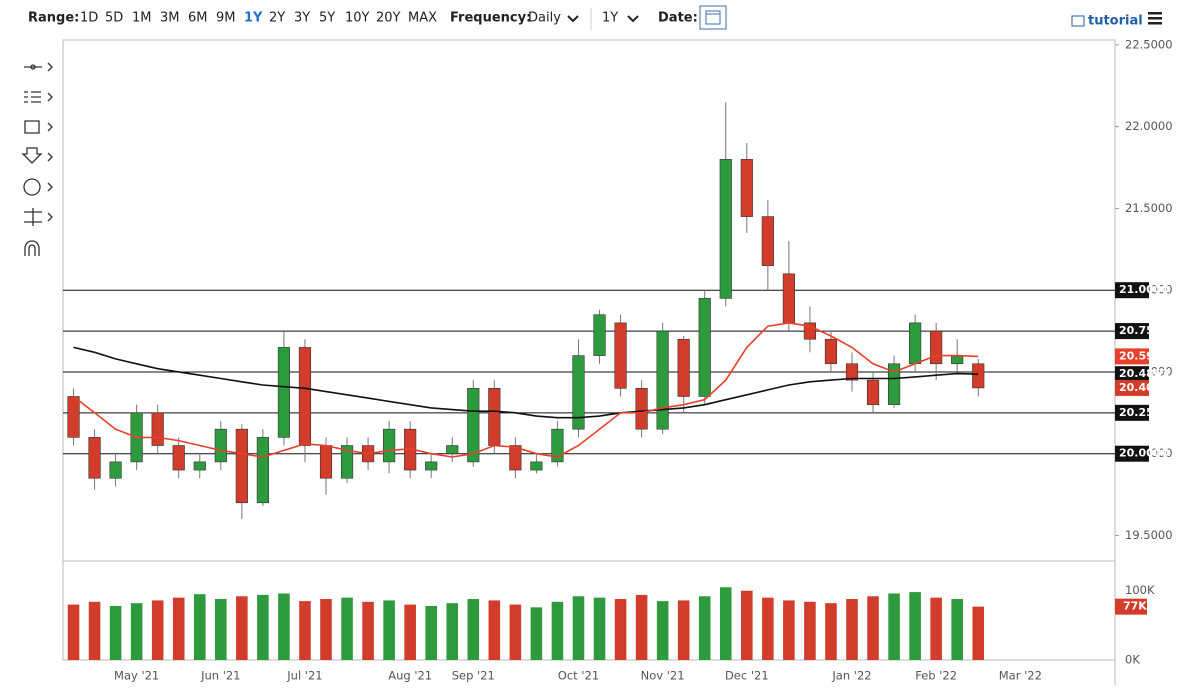  What do you see at coordinates (388, 18) in the screenshot?
I see `range-button: 20Y` at bounding box center [388, 18].